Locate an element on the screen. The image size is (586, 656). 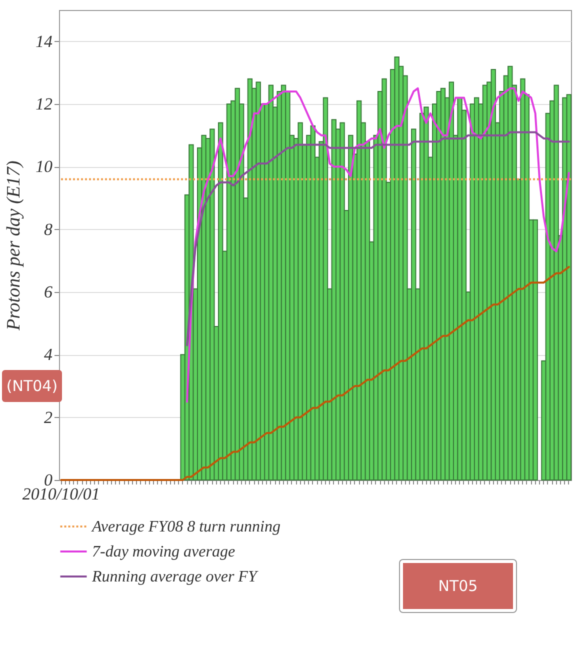
y-tick-label: 4 is located at coordinates (48, 354).